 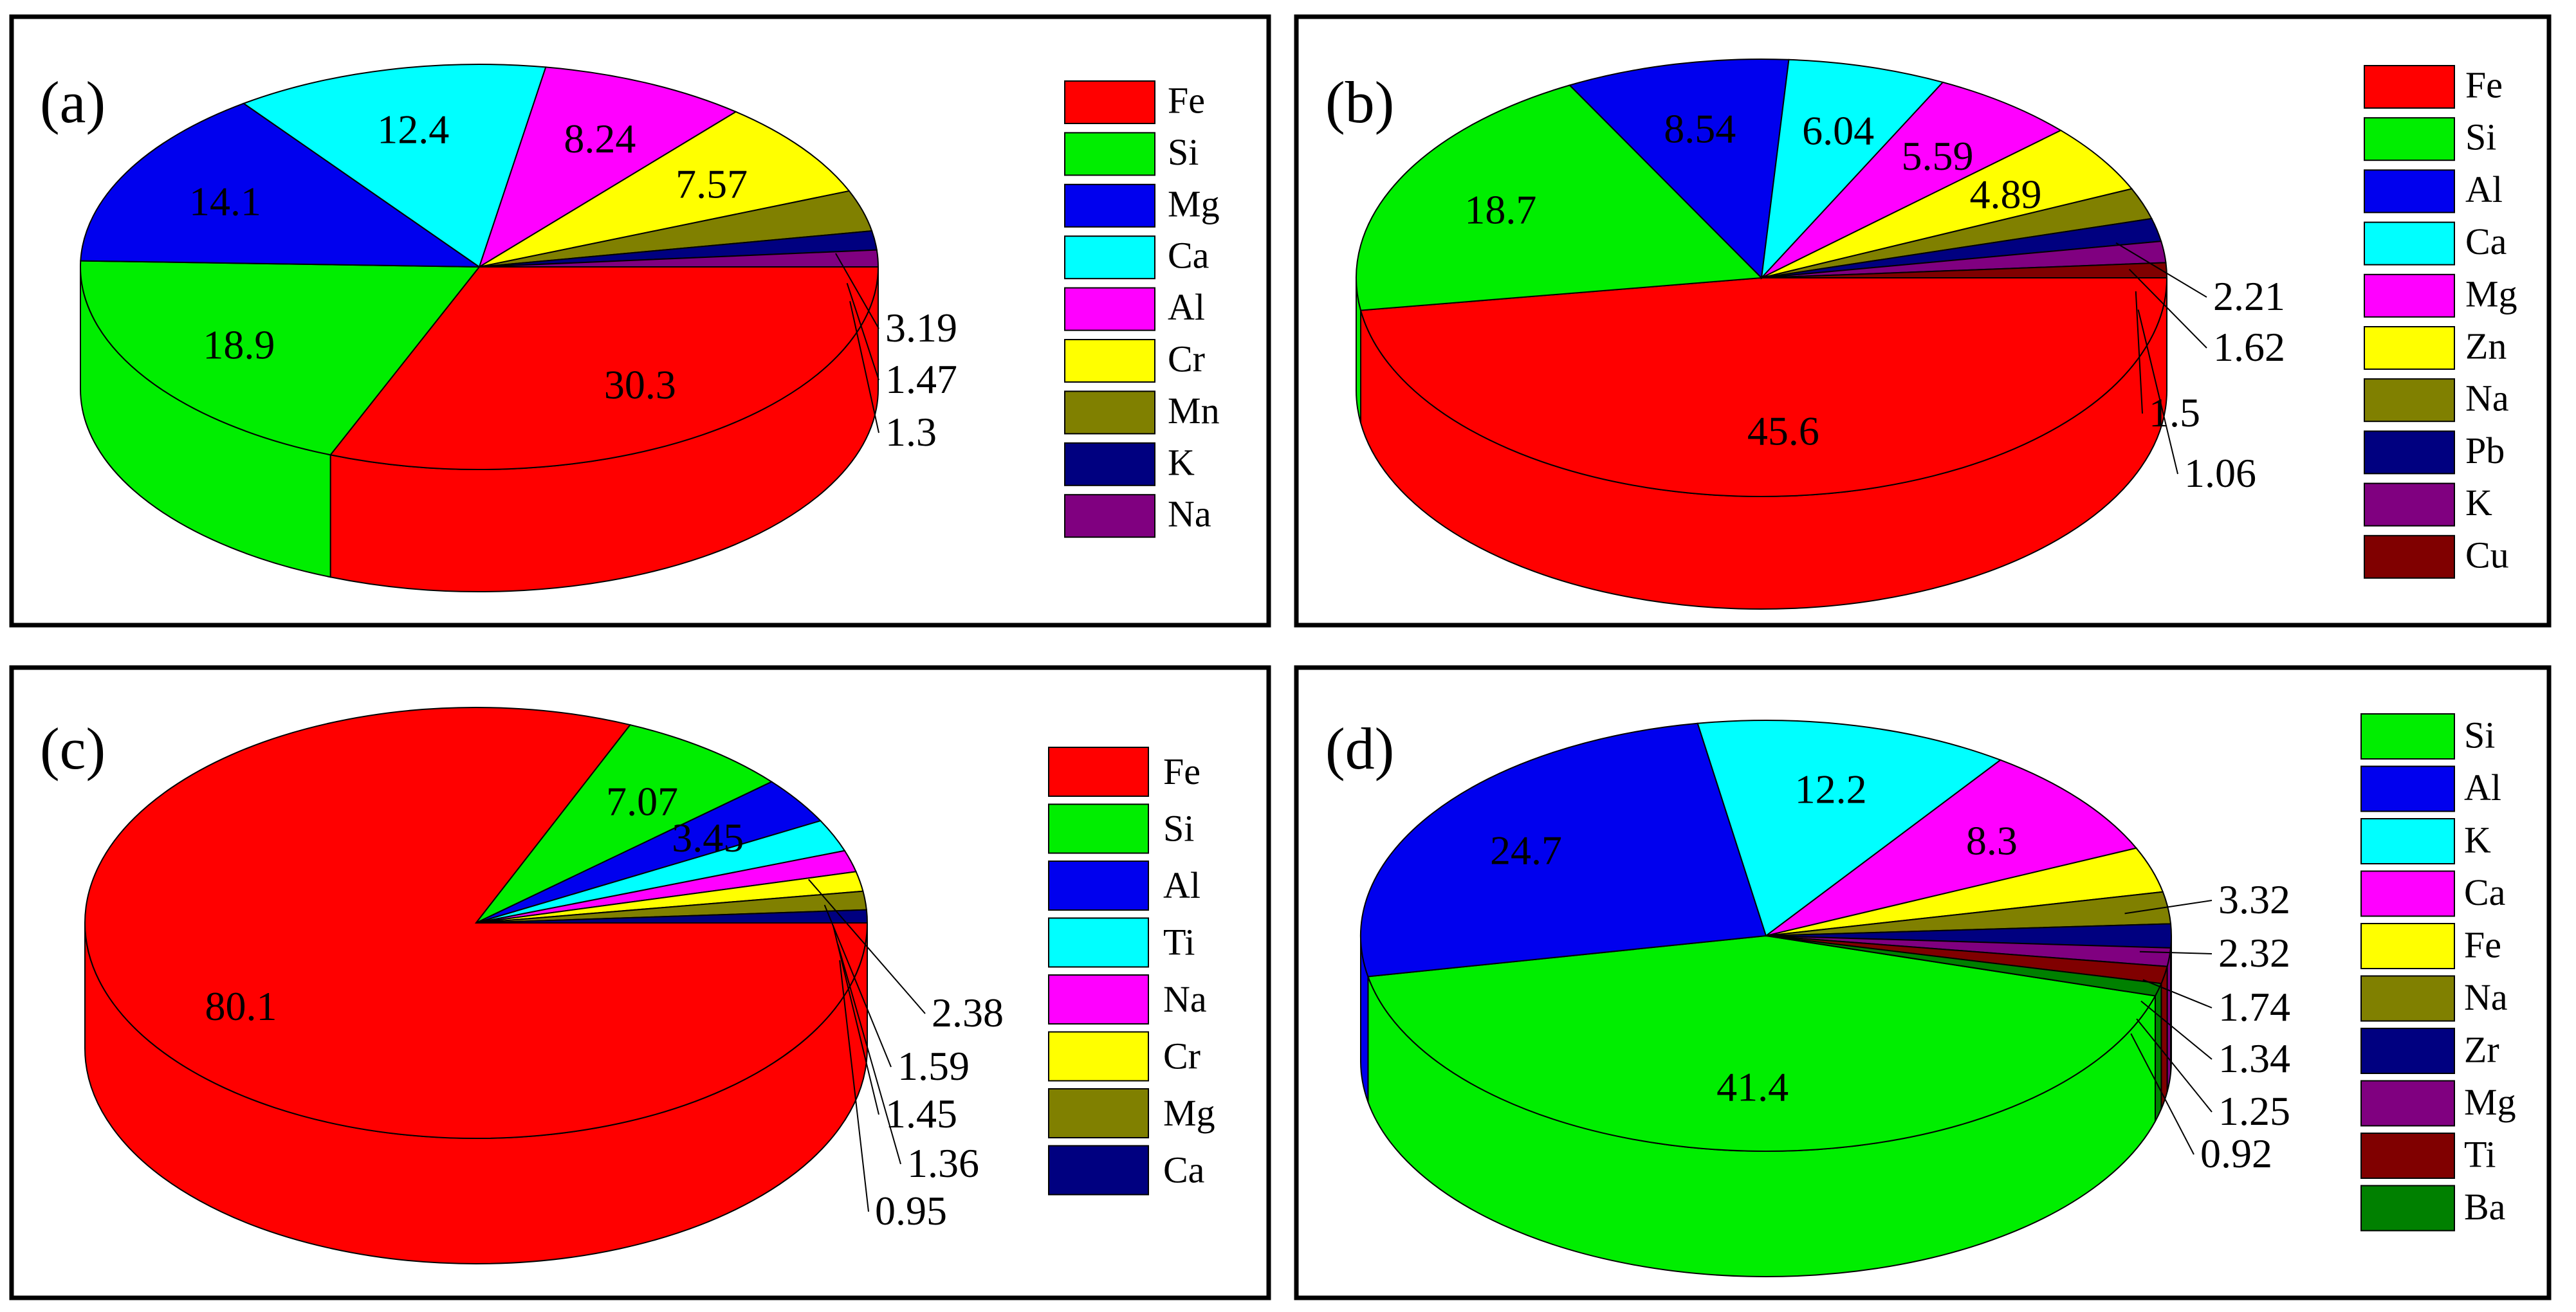 I want to click on legend-swatch-zr, so click(x=2407, y=1051).